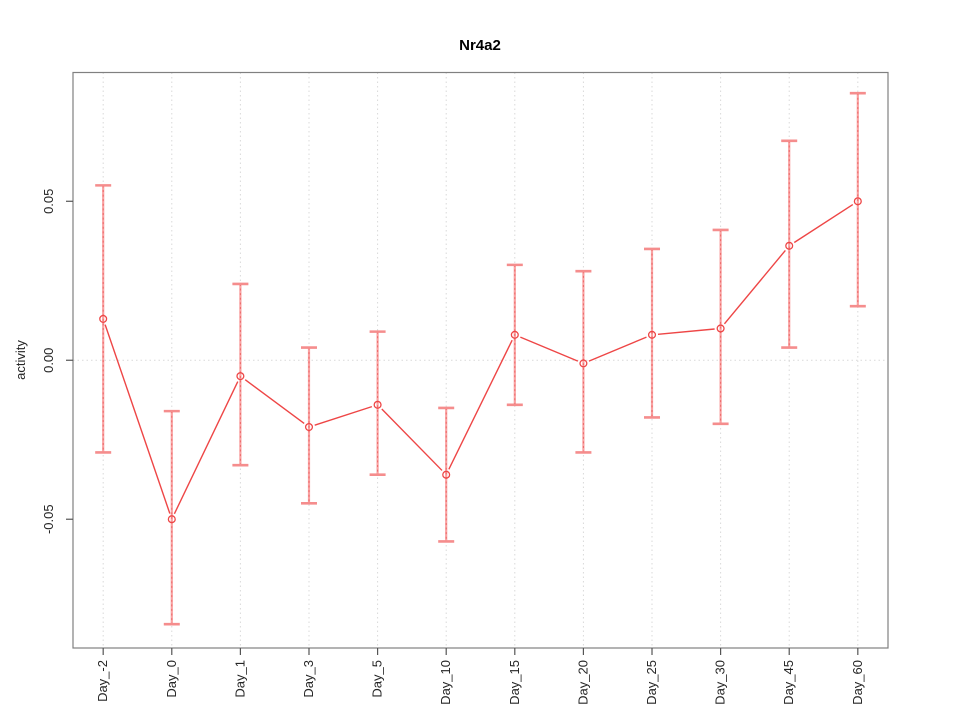 Image resolution: width=960 pixels, height=720 pixels. What do you see at coordinates (102, 681) in the screenshot?
I see `x-tick-label: Day_-2` at bounding box center [102, 681].